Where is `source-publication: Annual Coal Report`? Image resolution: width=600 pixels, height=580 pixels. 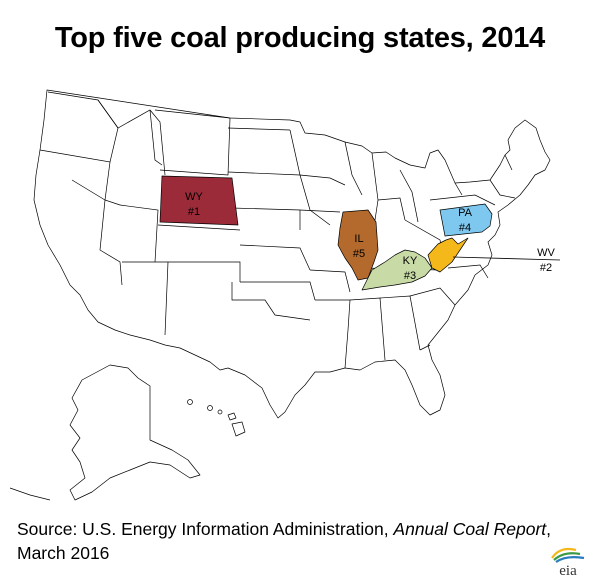
source-publication: Annual Coal Report is located at coordinates (470, 529).